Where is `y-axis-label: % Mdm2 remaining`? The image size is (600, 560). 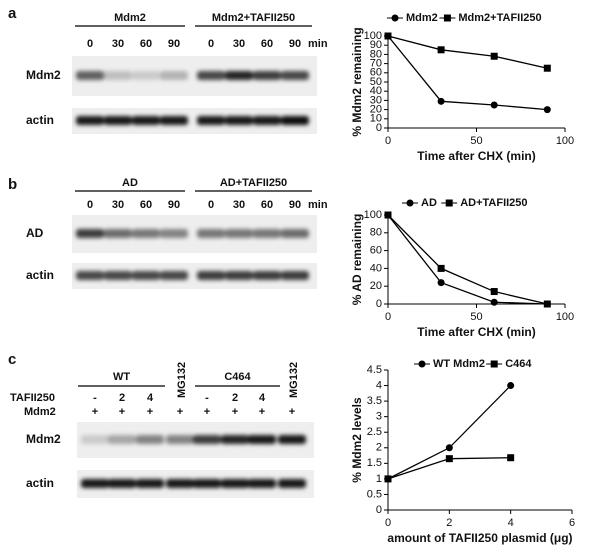
y-axis-label: % Mdm2 remaining is located at coordinates (357, 81).